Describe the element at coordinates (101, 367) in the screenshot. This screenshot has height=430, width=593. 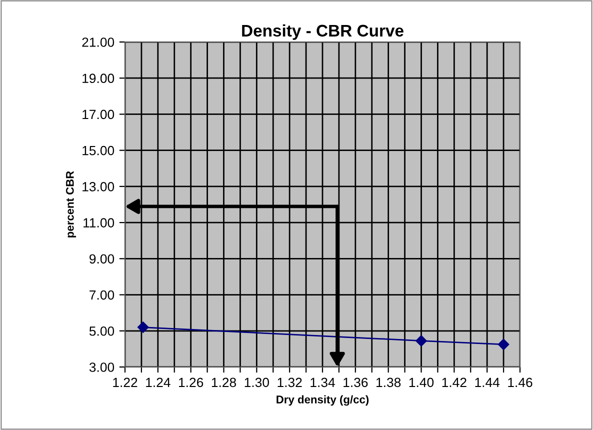
I see `y-tick-label: 3.00` at that location.